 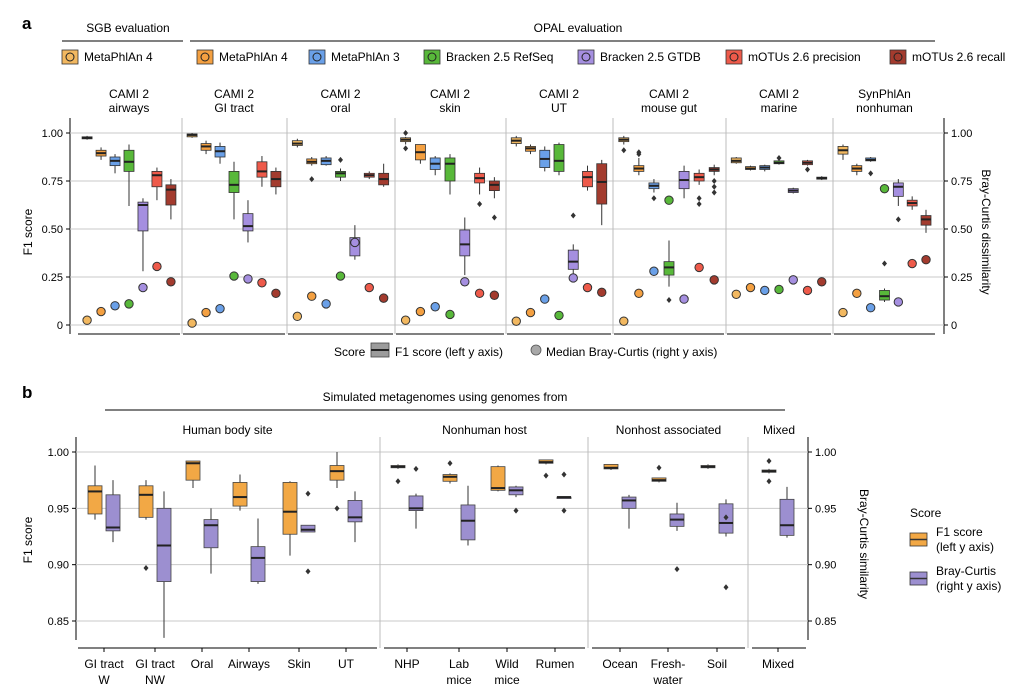 I want to click on legend-label-0: MetaPhlAn 4, so click(x=118, y=57).